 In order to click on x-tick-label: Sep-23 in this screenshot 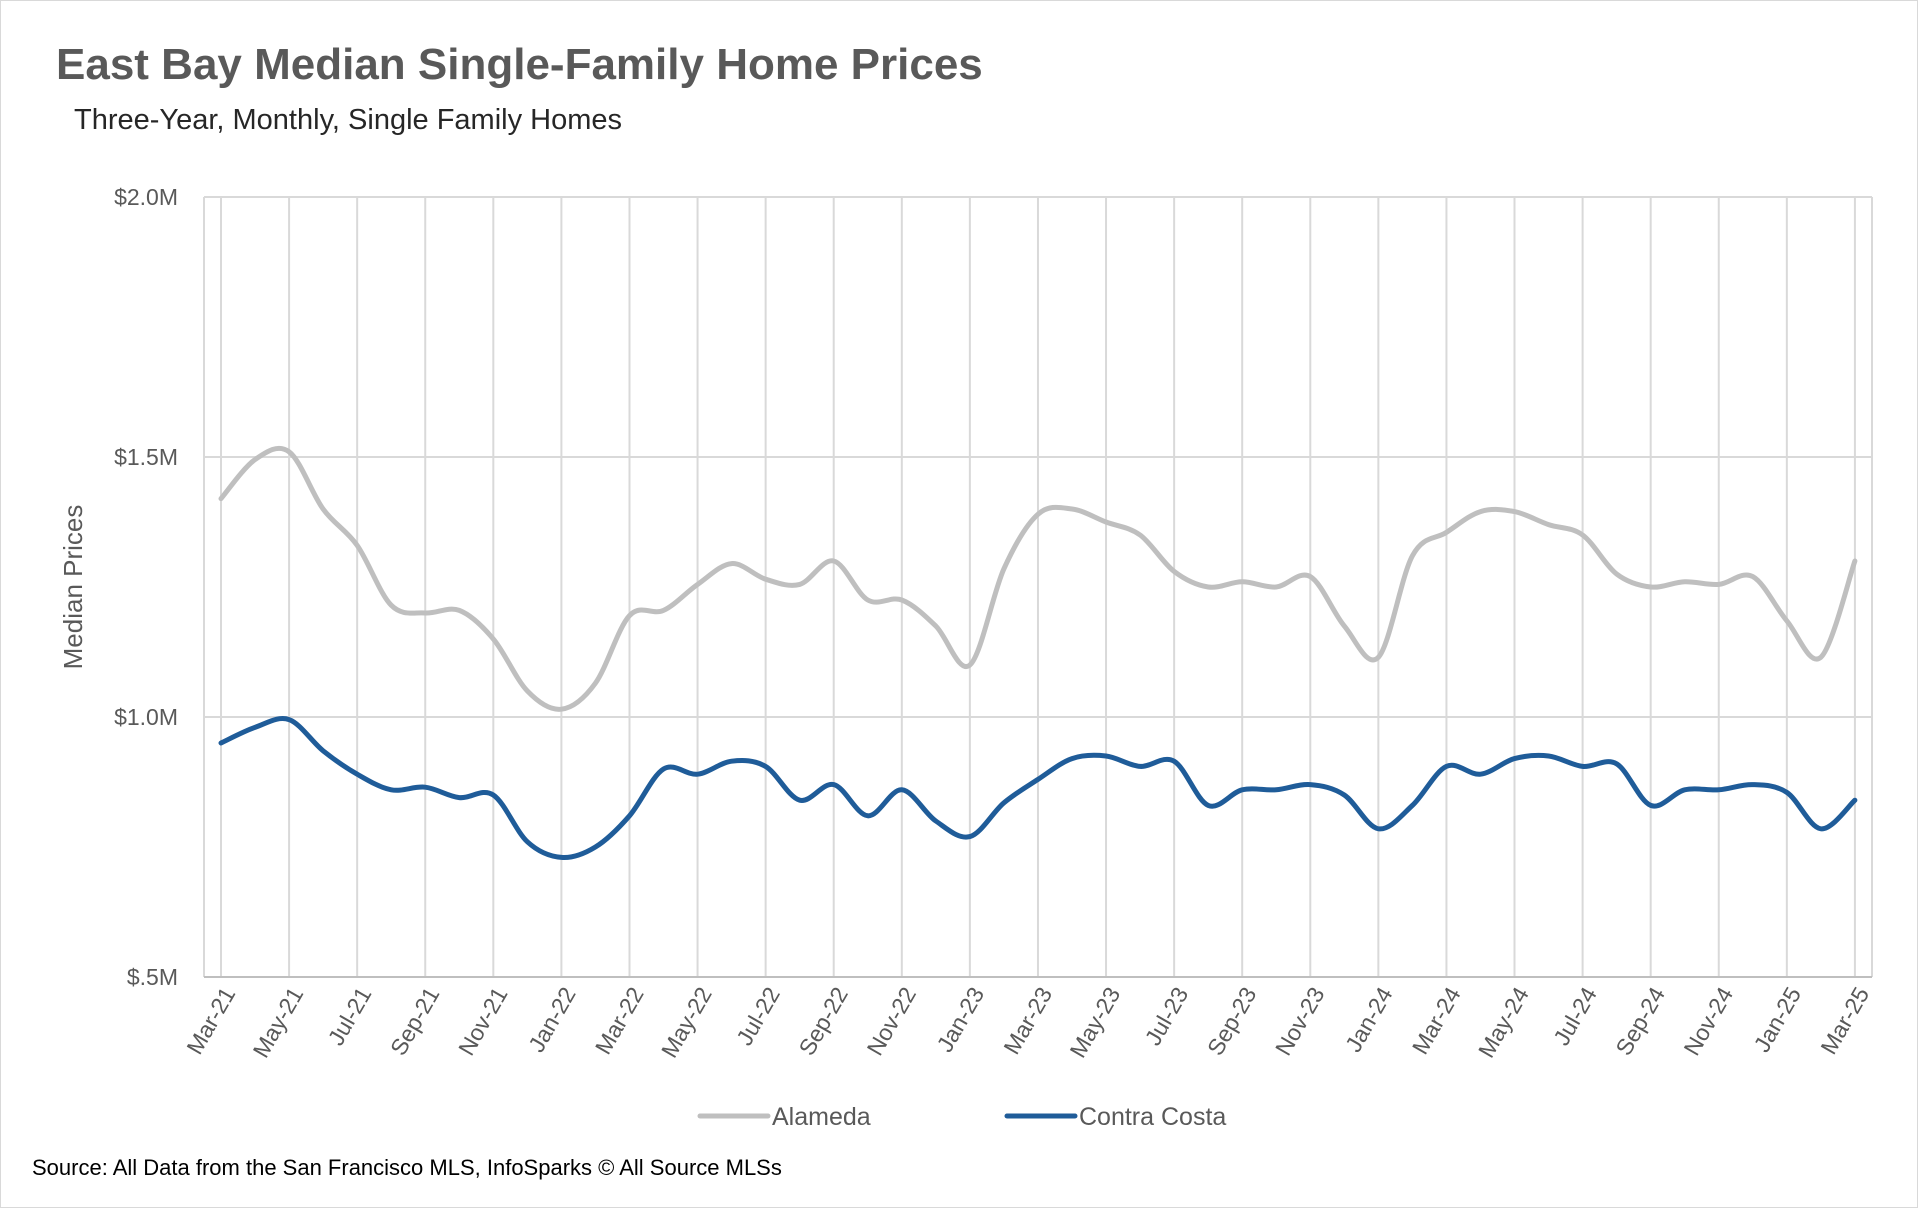, I will do `click(1232, 1021)`.